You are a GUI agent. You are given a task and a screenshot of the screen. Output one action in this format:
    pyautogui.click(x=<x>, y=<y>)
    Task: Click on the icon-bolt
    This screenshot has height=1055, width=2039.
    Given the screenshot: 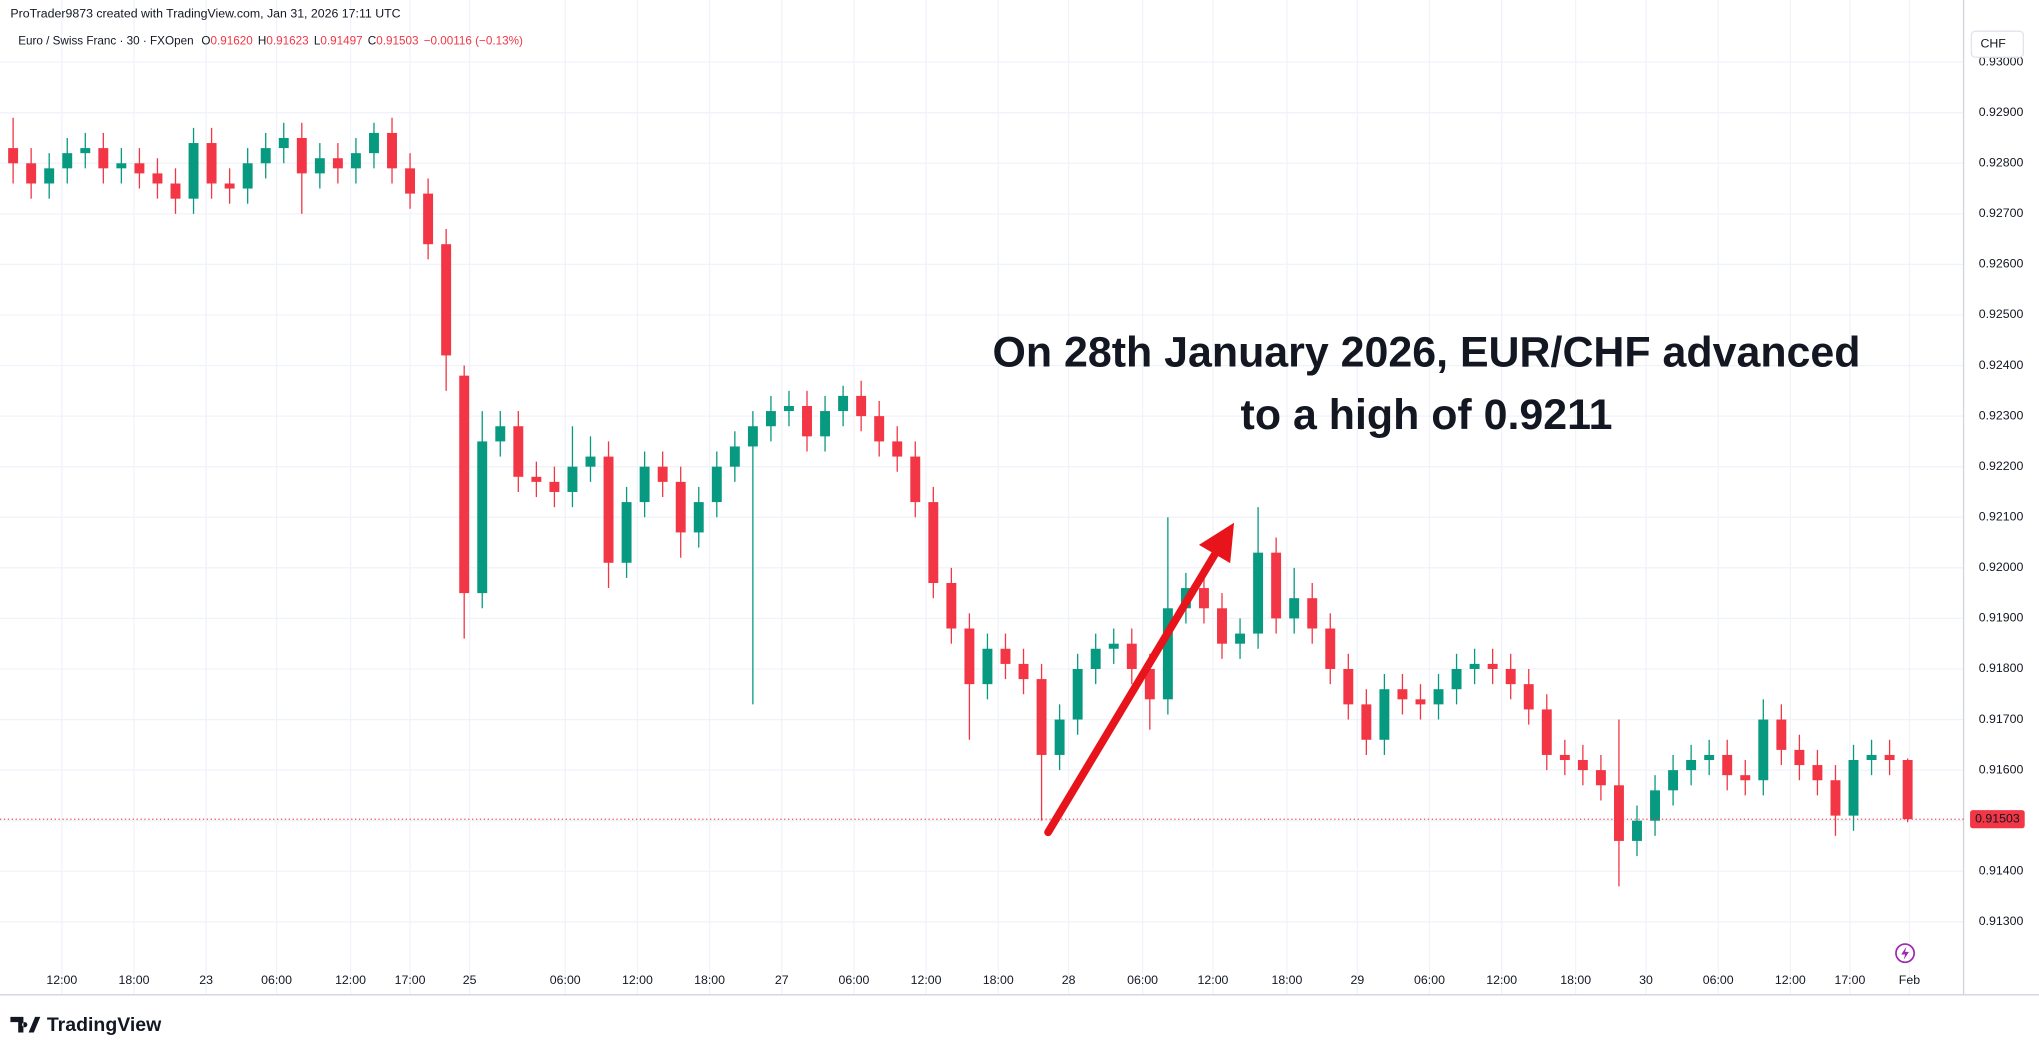 What is the action you would take?
    pyautogui.click(x=1905, y=953)
    